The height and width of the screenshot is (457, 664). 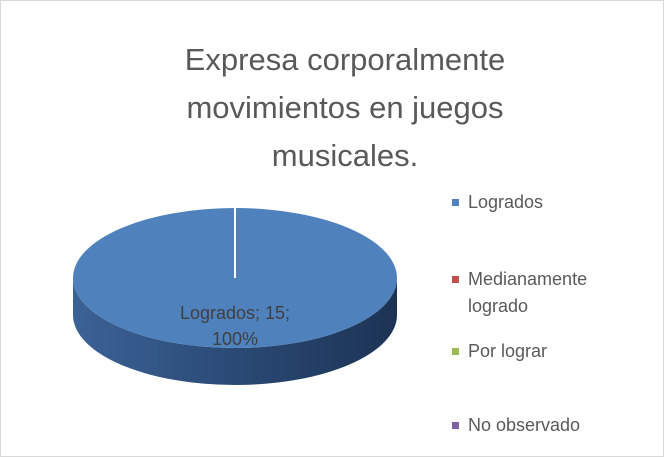 What do you see at coordinates (506, 202) in the screenshot?
I see `legend-label: Logrados` at bounding box center [506, 202].